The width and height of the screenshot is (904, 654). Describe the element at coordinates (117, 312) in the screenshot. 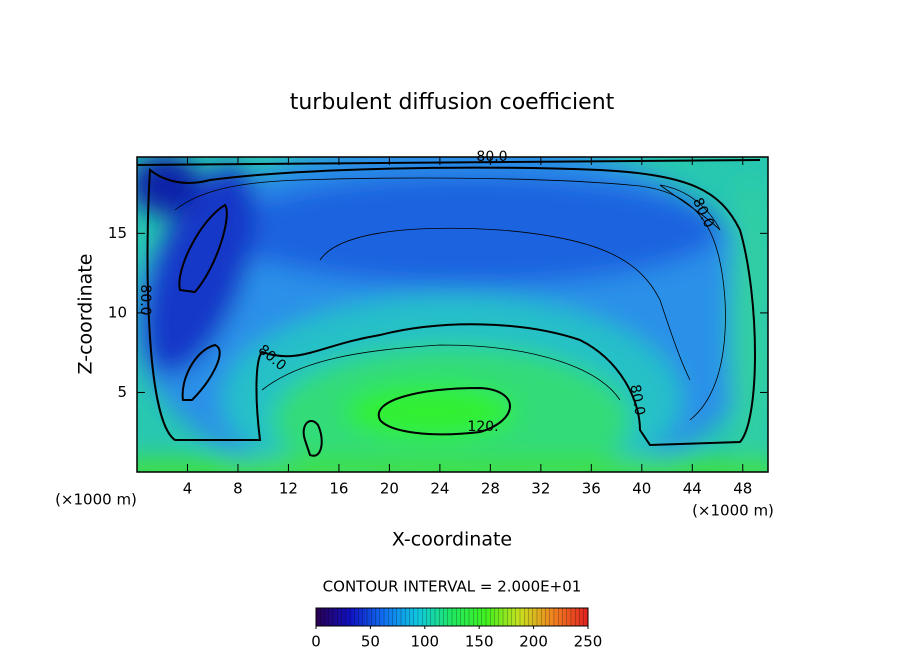

I see `y-tick-label: 10` at that location.